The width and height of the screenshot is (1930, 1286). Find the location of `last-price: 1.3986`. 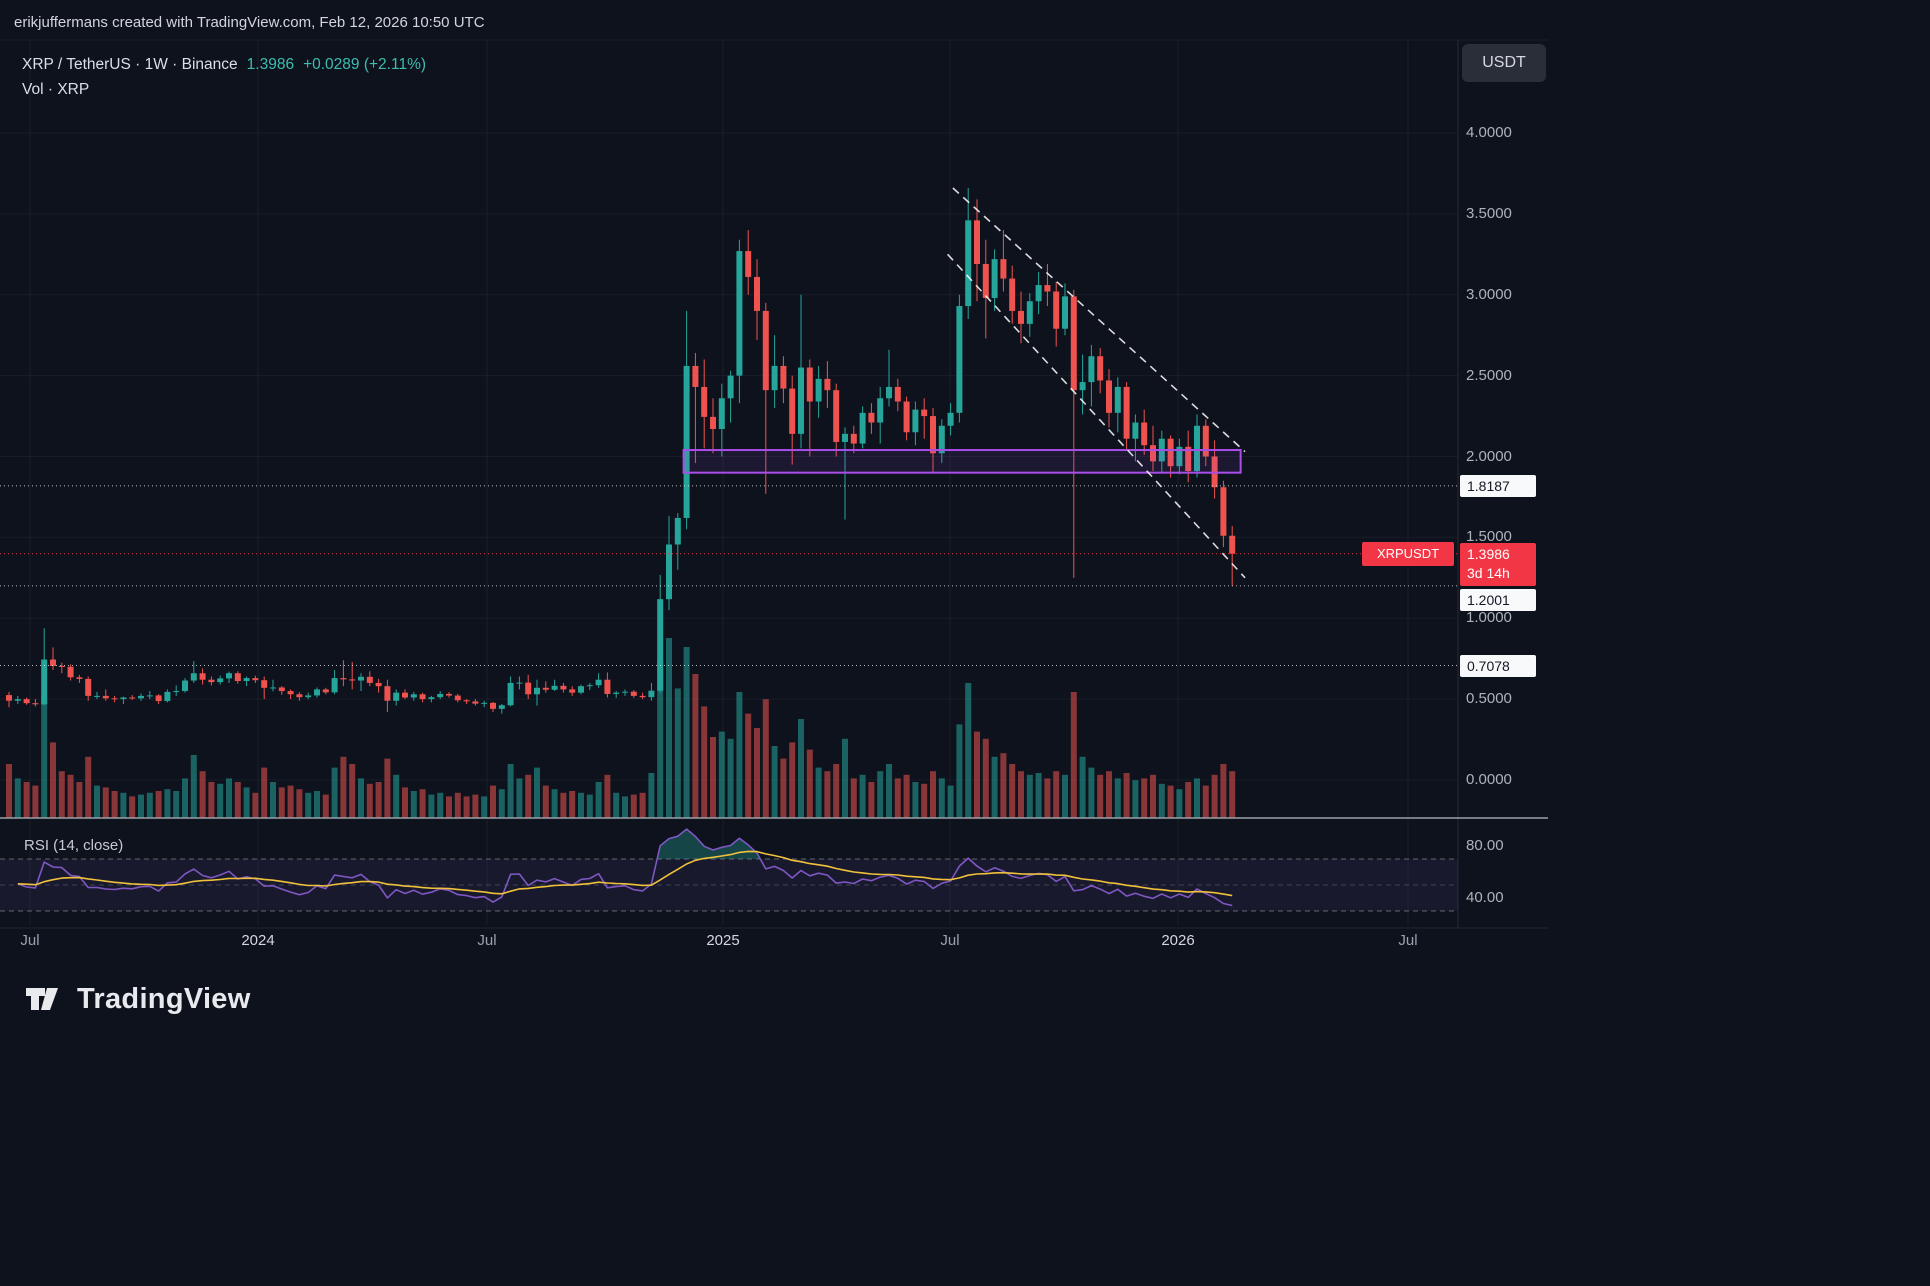

last-price: 1.3986 is located at coordinates (270, 64).